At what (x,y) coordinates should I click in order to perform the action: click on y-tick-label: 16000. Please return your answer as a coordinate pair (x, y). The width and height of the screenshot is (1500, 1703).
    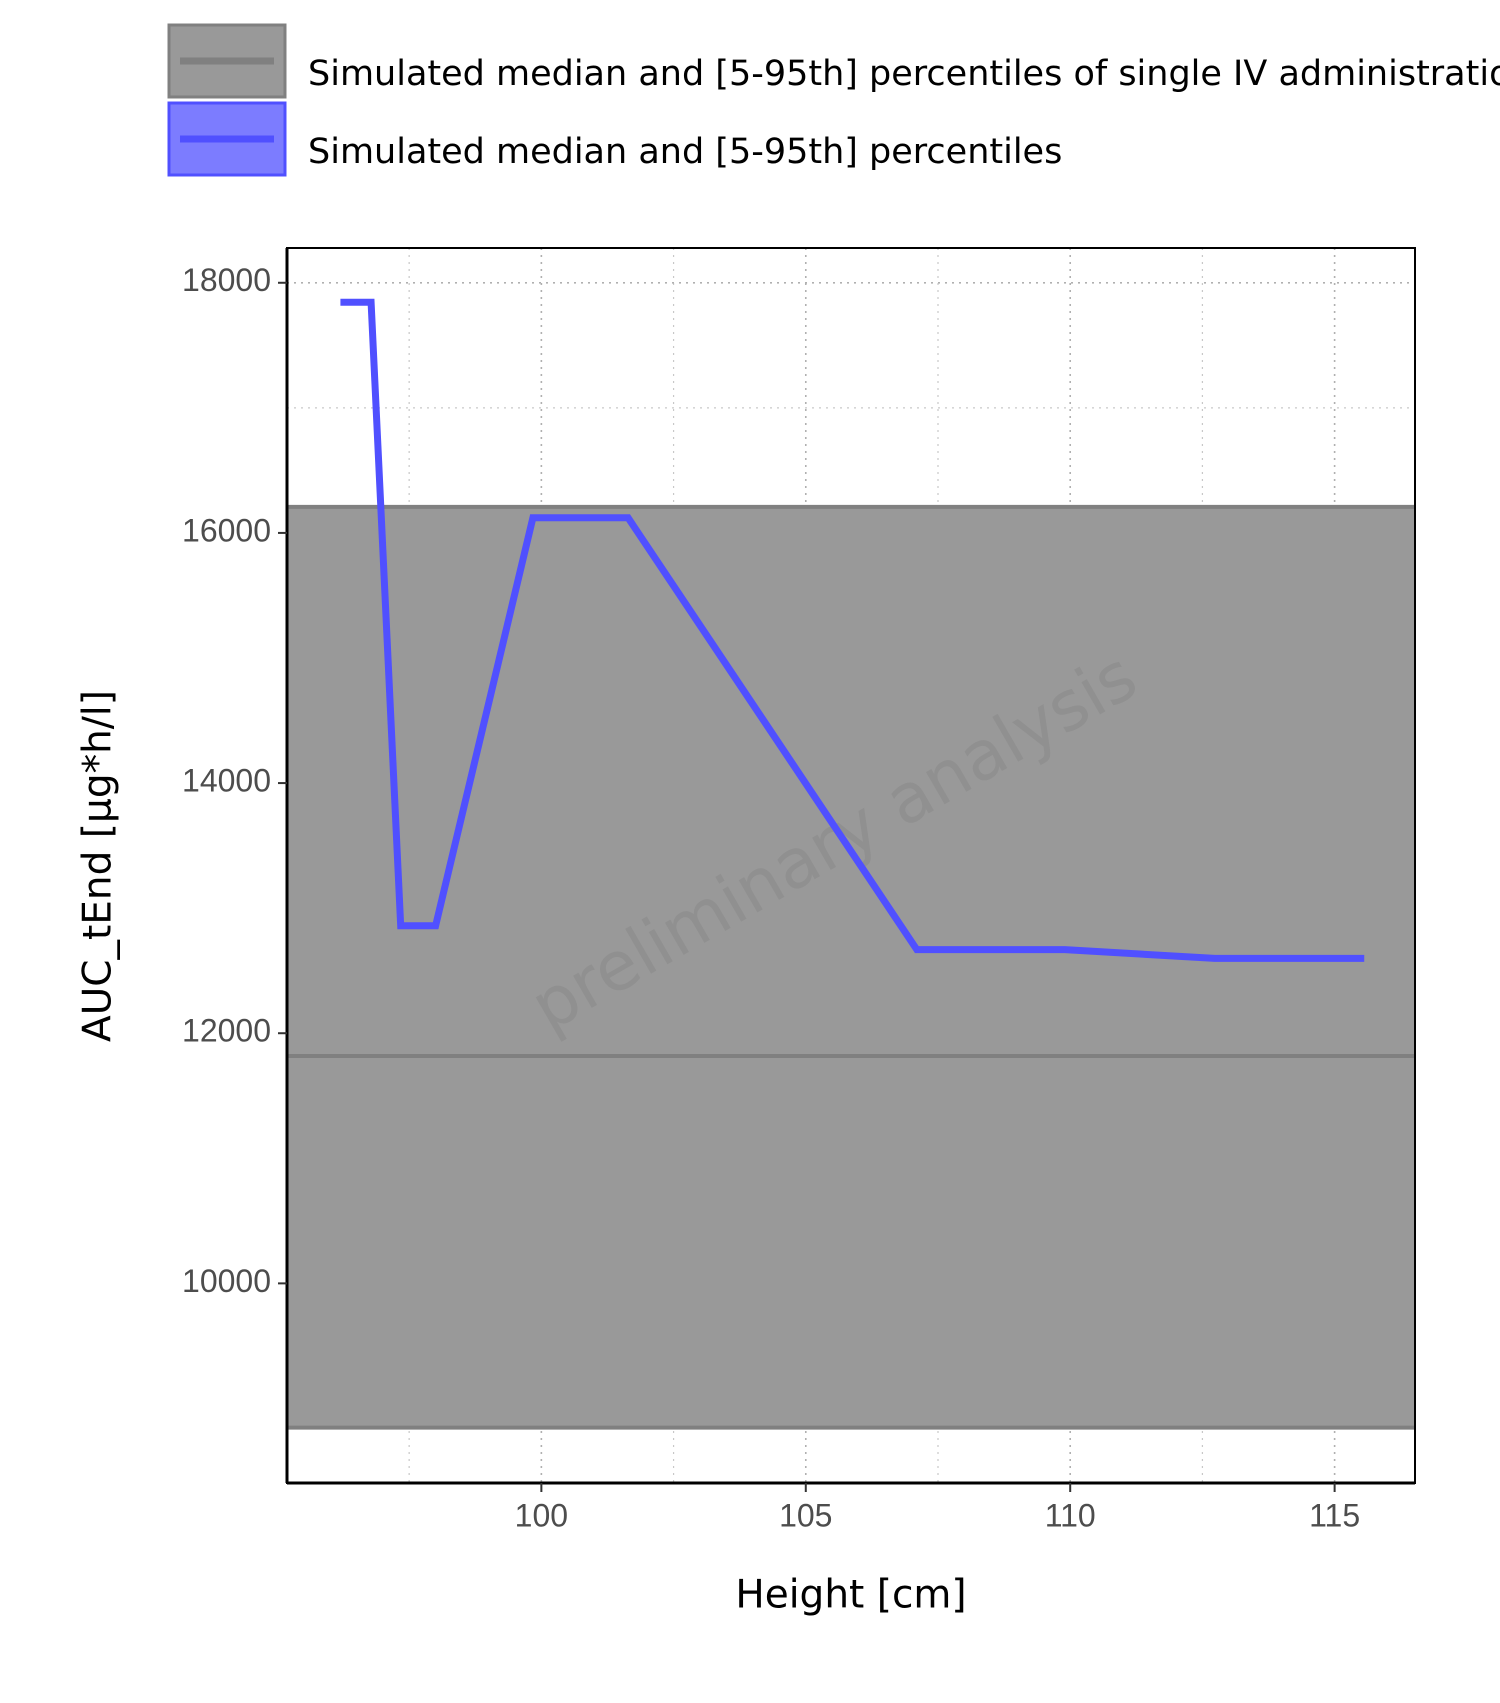
    Looking at the image, I should click on (226, 530).